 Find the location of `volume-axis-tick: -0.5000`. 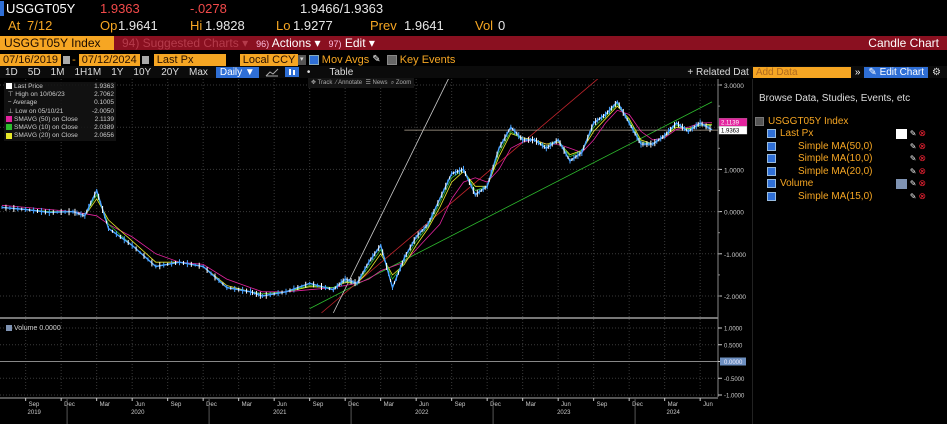

volume-axis-tick: -0.5000 is located at coordinates (734, 380).